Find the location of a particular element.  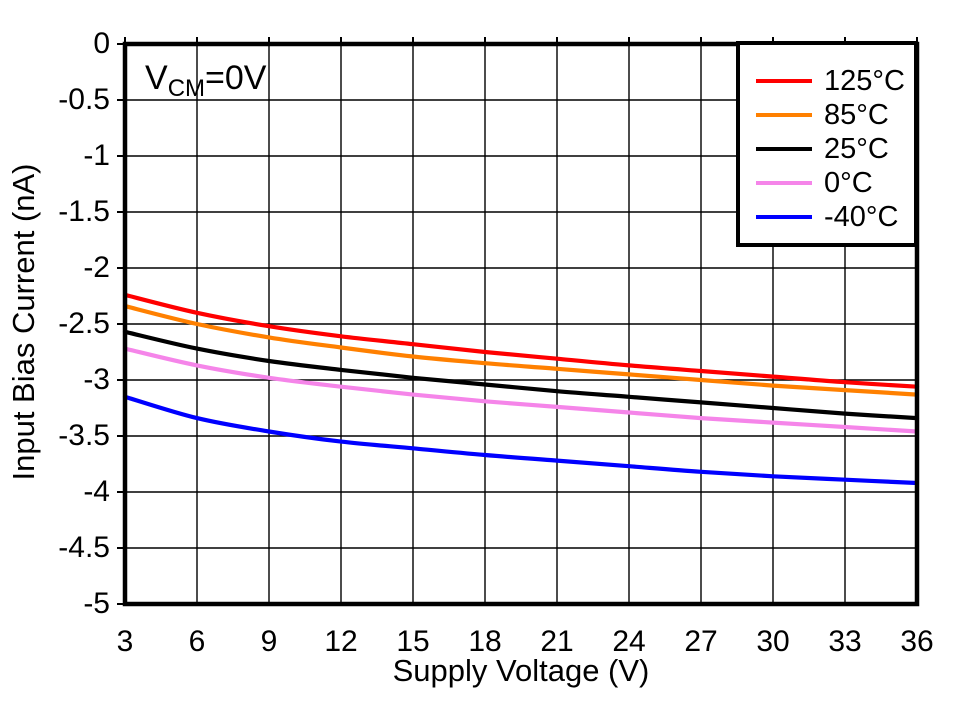

series-line-85C is located at coordinates (521, 350).